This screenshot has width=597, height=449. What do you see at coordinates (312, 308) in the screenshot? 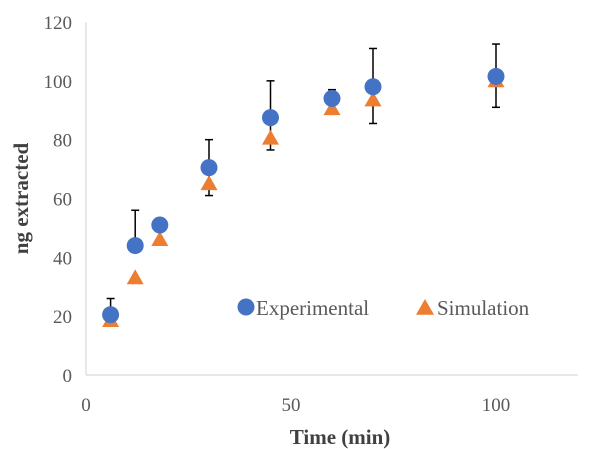
I see `legend-label-experimental: Experimental` at bounding box center [312, 308].